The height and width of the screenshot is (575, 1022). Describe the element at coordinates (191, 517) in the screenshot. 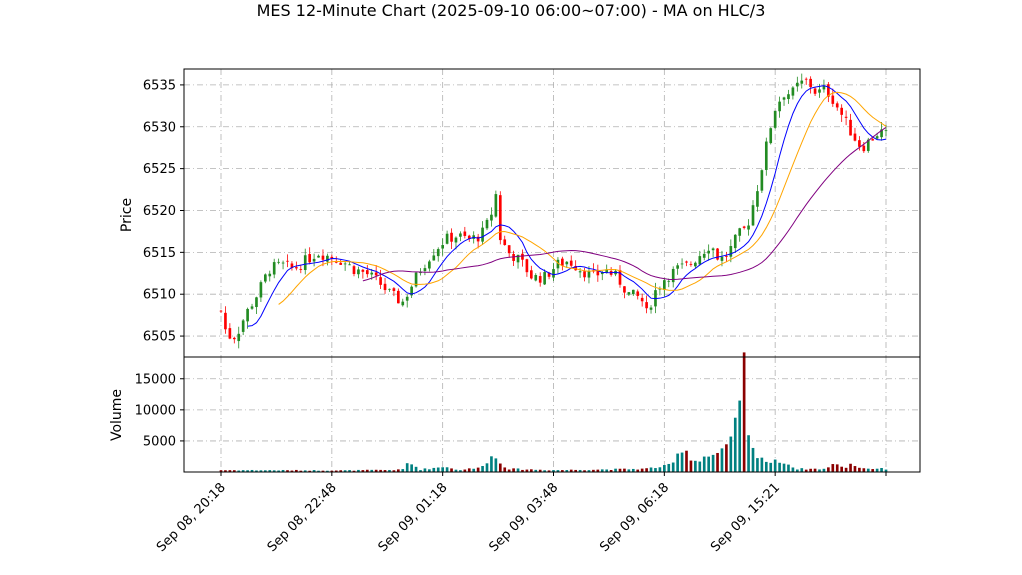

I see `x-tick-label: Sep 08, 20:18` at that location.